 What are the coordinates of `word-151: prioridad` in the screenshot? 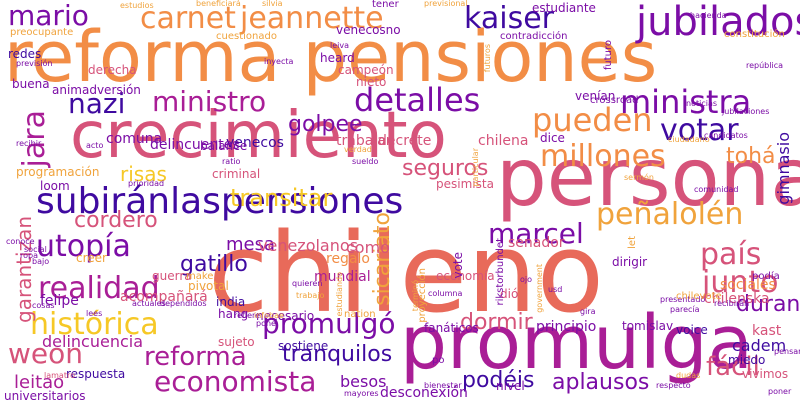 It's located at (146, 183).